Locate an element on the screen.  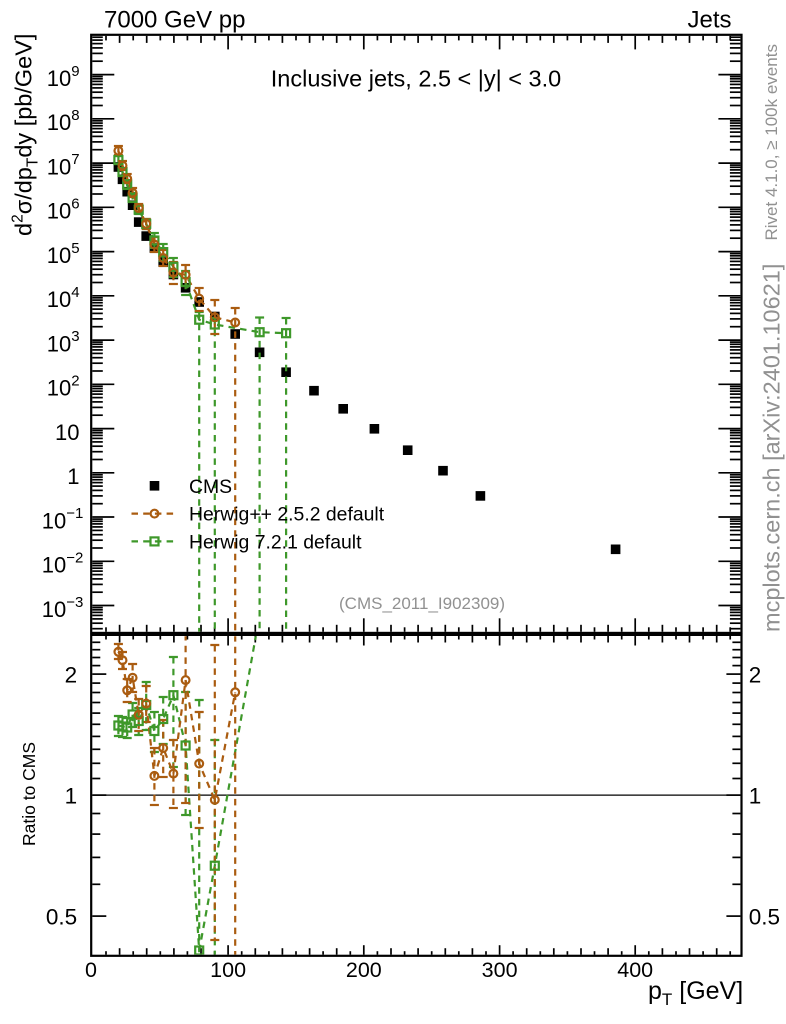
svg-text: 100 is located at coordinates (228, 970).